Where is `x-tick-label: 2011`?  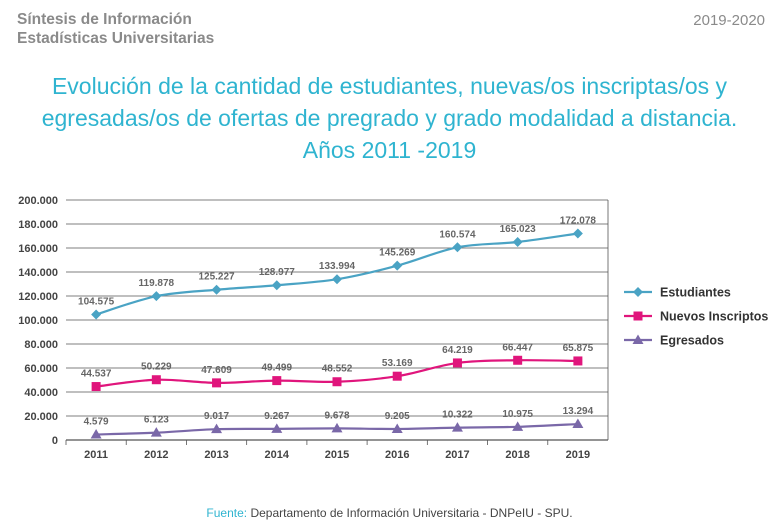
x-tick-label: 2011 is located at coordinates (96, 455).